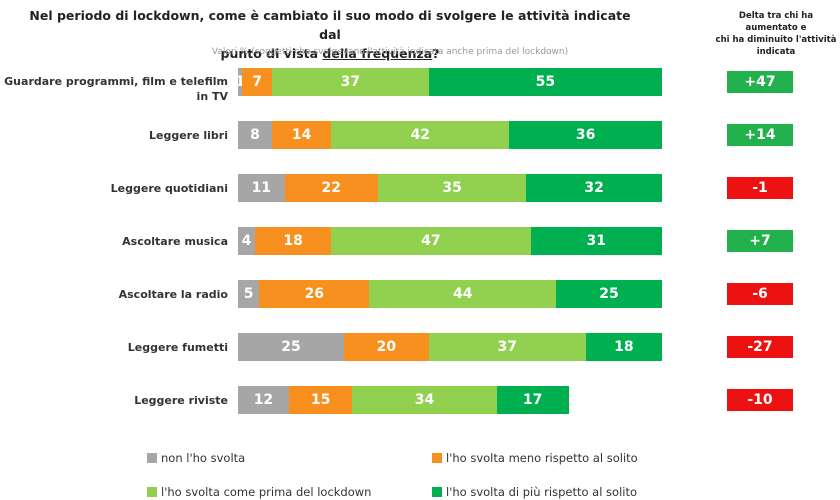 The image size is (840, 500). I want to click on category-label: Leggere riviste, so click(181, 400).